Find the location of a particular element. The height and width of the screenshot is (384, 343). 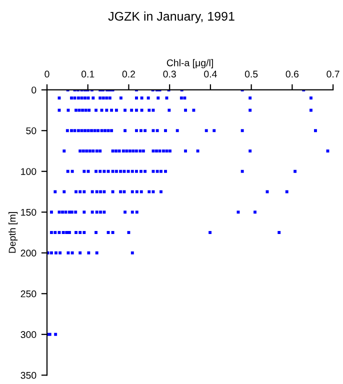

x-tick-label: 0.3 is located at coordinates (169, 74).